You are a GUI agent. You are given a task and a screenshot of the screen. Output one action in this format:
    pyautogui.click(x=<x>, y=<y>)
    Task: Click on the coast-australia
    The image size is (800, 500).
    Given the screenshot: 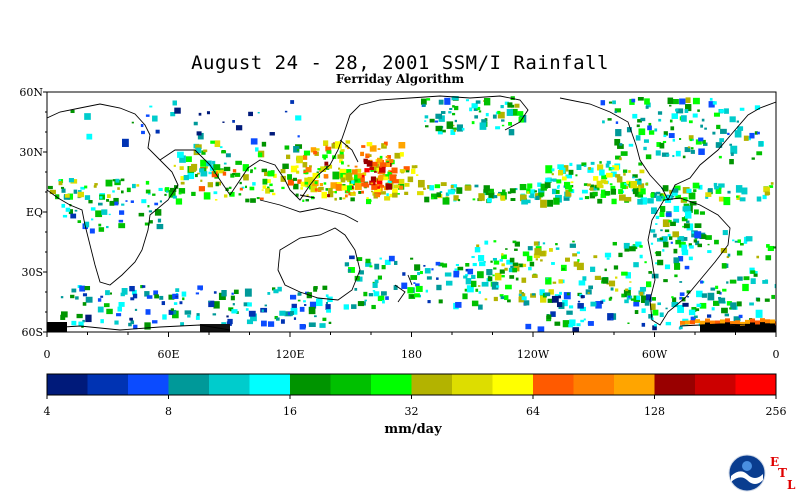 What is the action you would take?
    pyautogui.click(x=319, y=264)
    